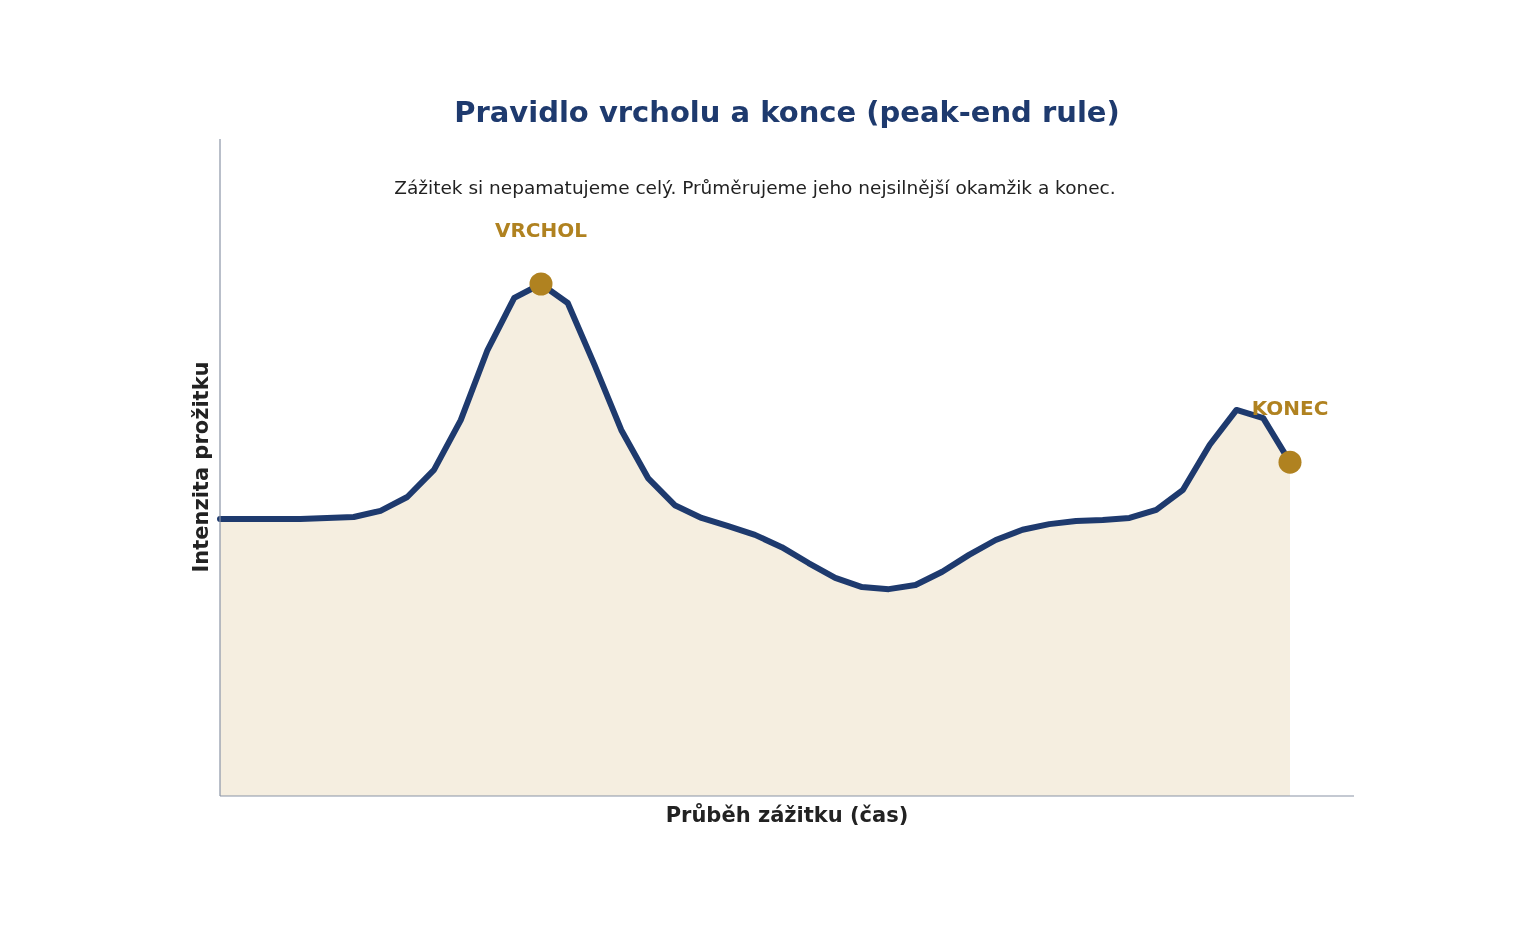 The height and width of the screenshot is (927, 1537). What do you see at coordinates (1290, 408) in the screenshot?
I see `annotation: KONEC` at bounding box center [1290, 408].